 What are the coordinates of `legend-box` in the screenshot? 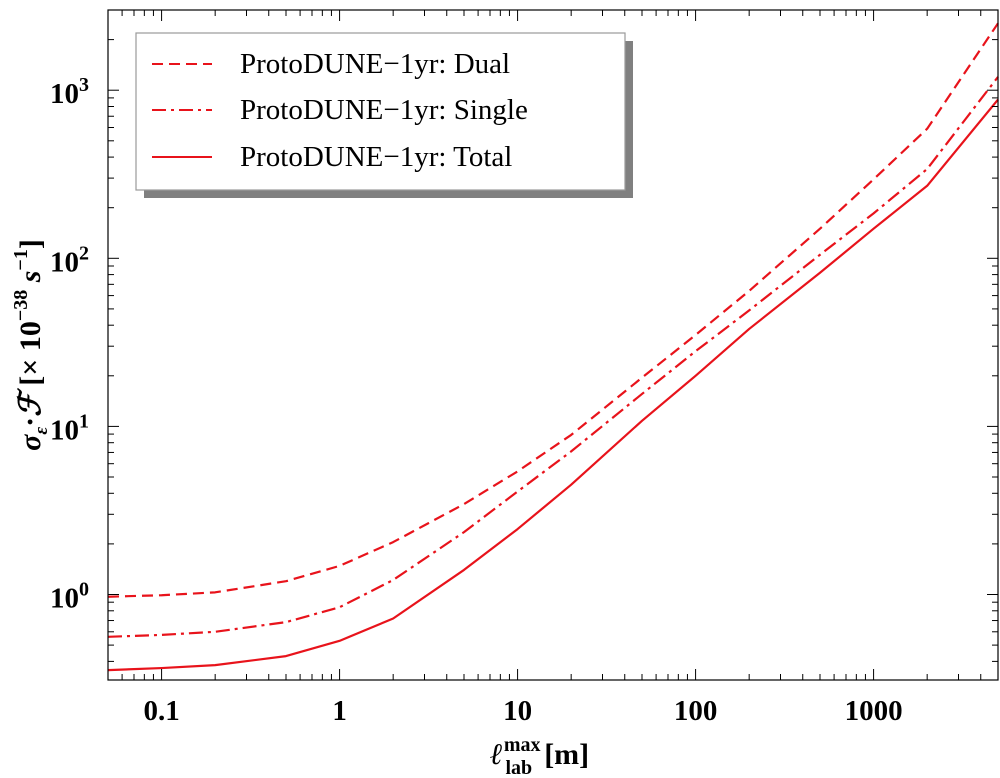 It's located at (380, 111).